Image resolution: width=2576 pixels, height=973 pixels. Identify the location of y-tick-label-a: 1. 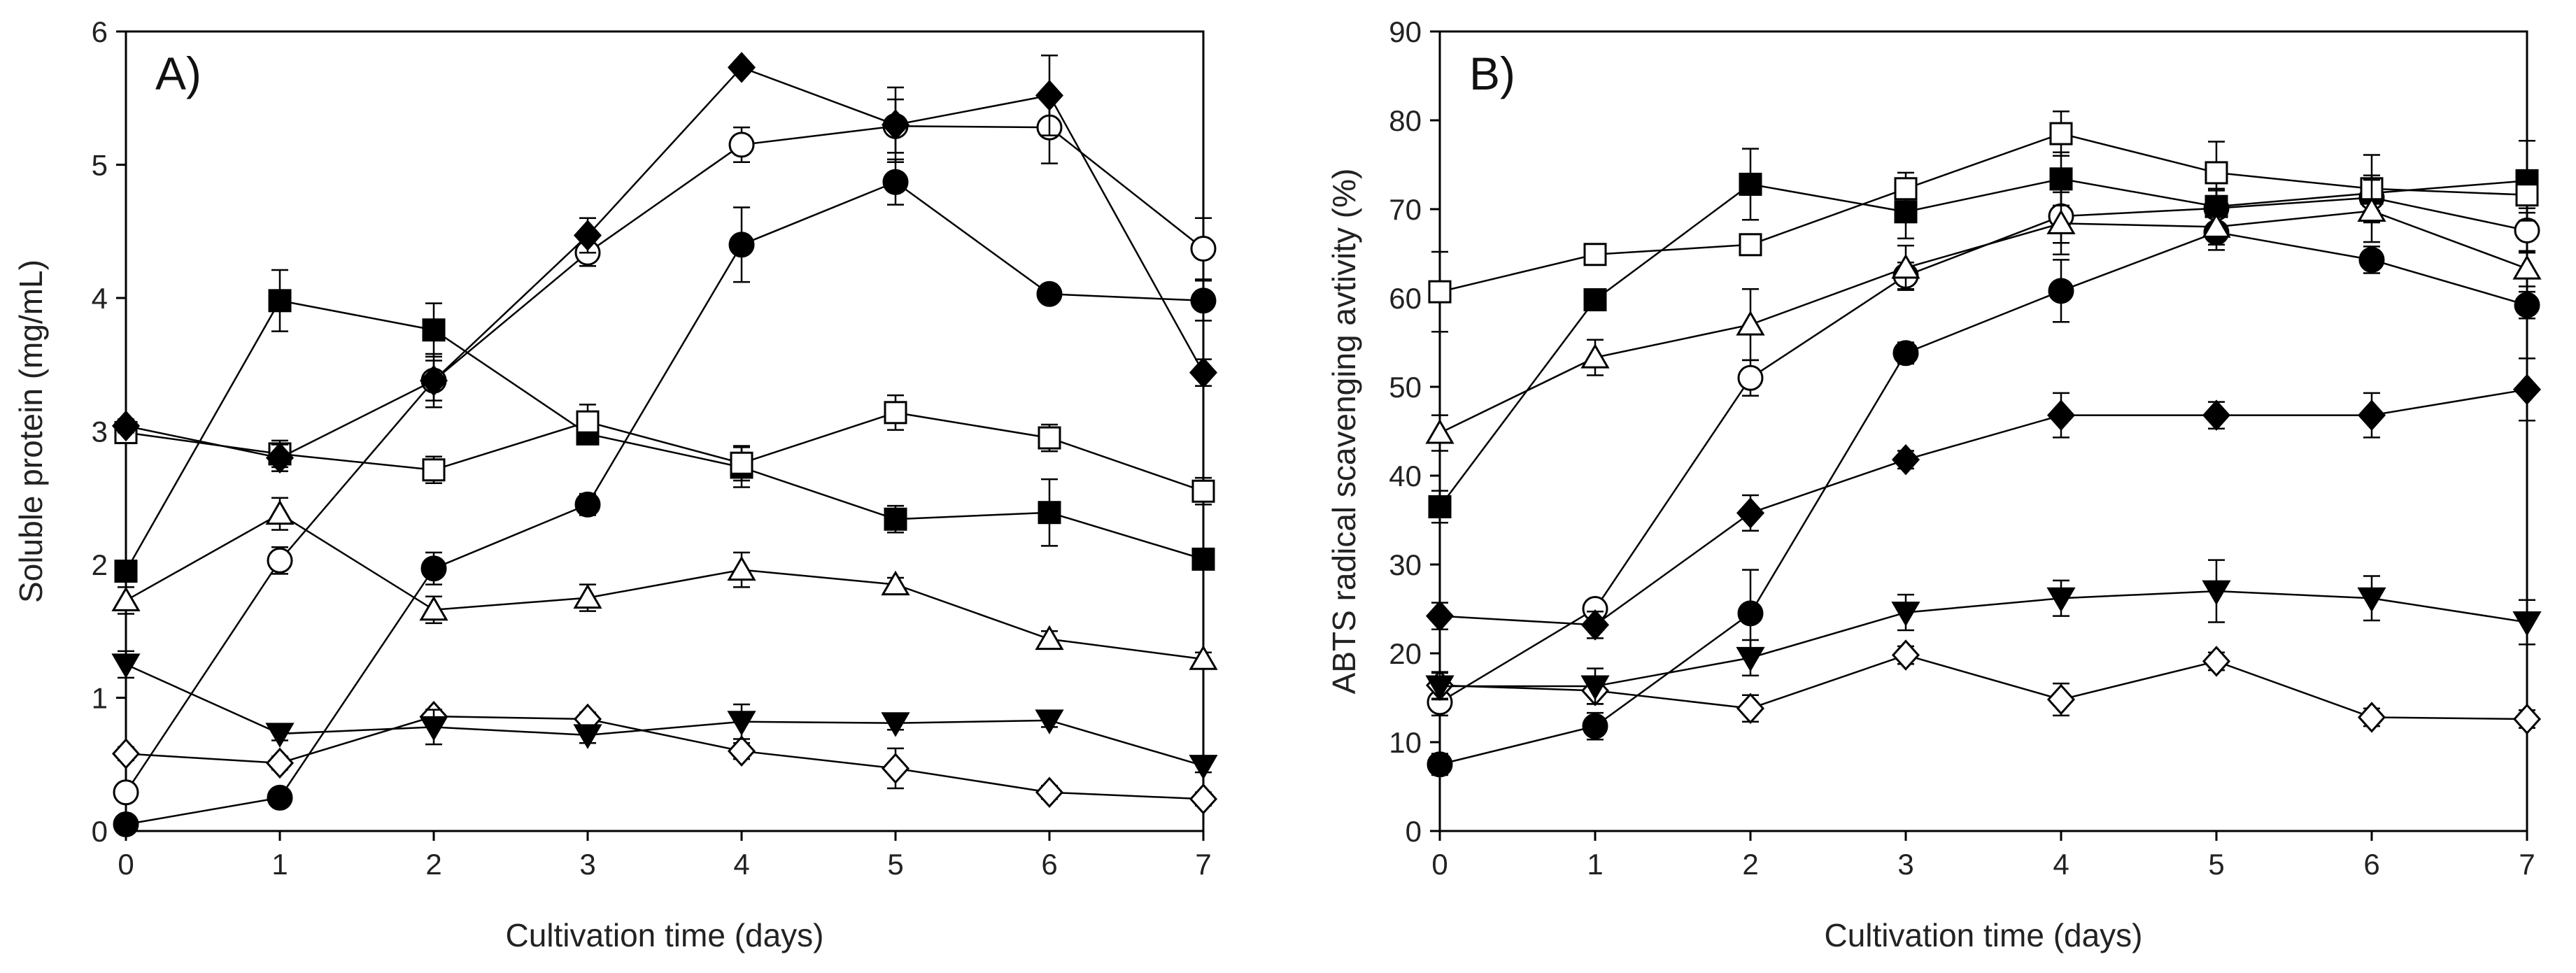
(100, 699).